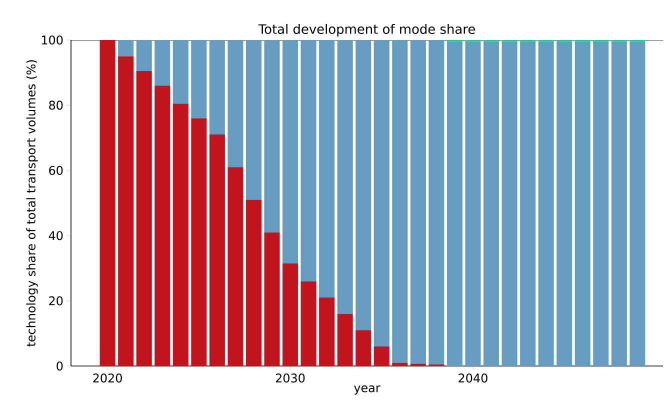  I want to click on y-tick-label: 20, so click(56, 301).